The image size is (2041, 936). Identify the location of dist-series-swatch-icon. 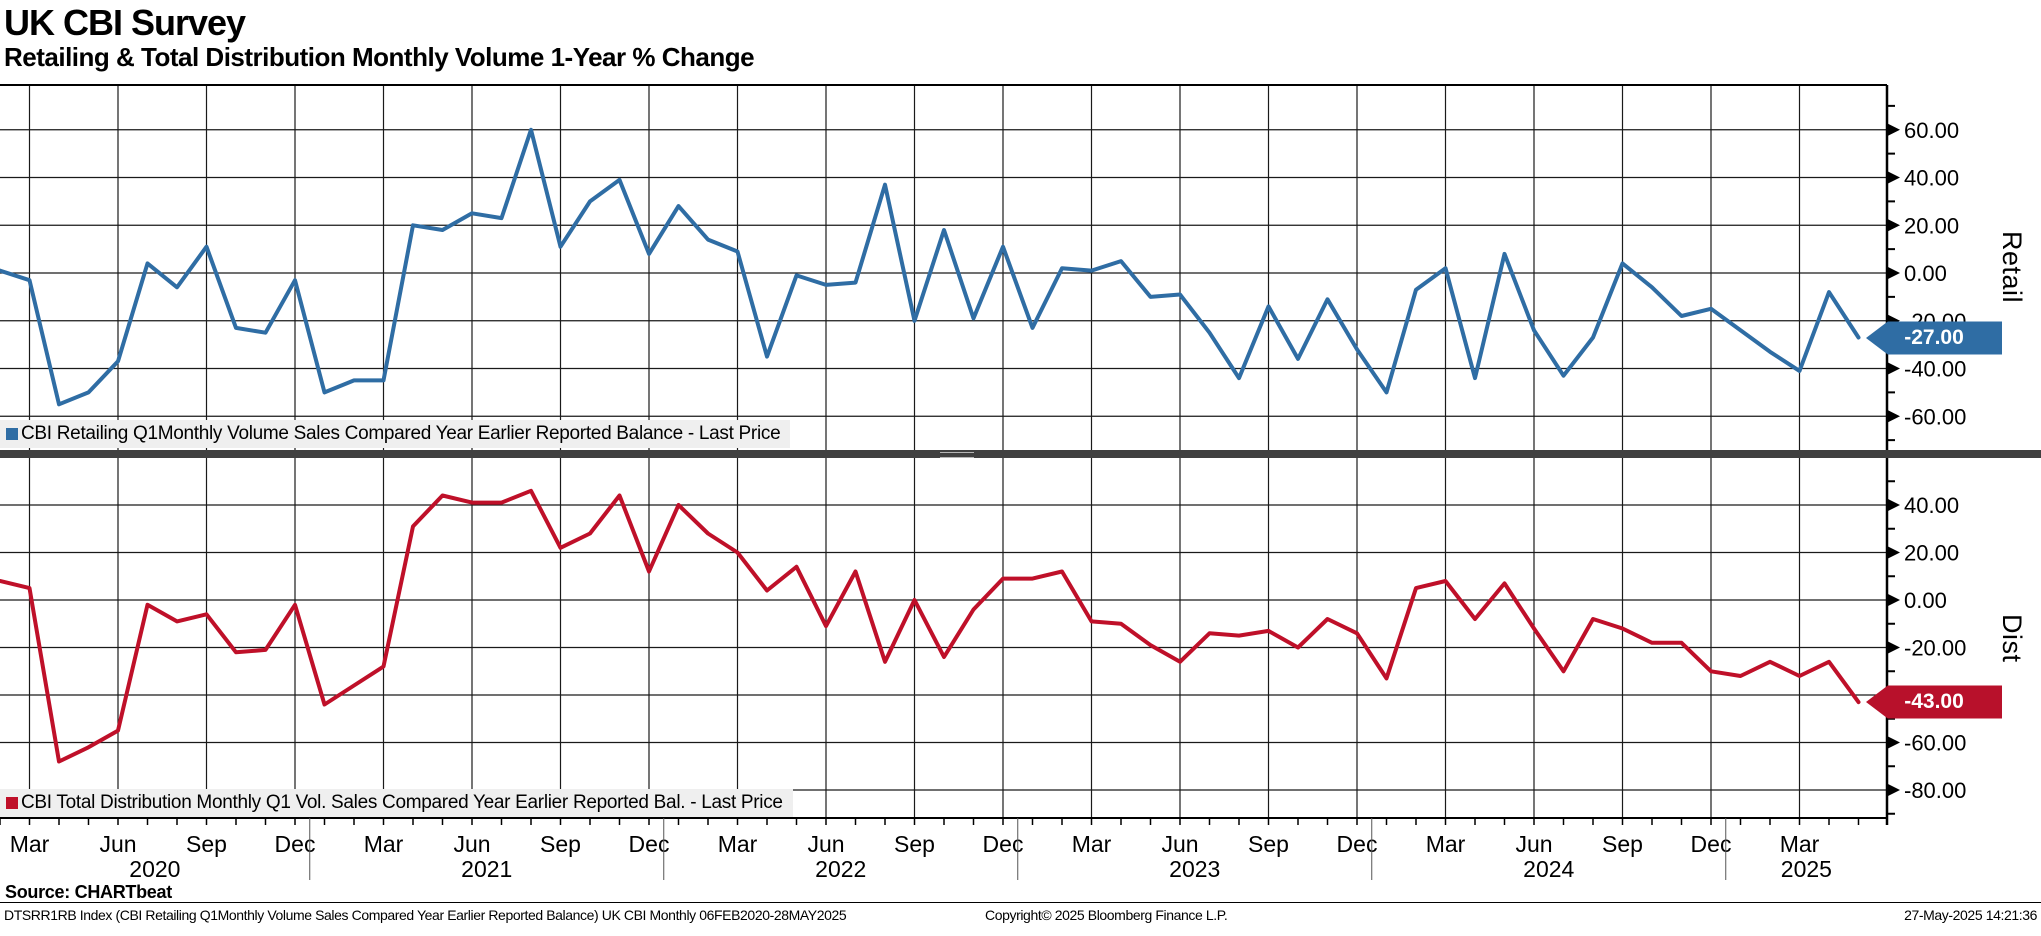
(12, 803).